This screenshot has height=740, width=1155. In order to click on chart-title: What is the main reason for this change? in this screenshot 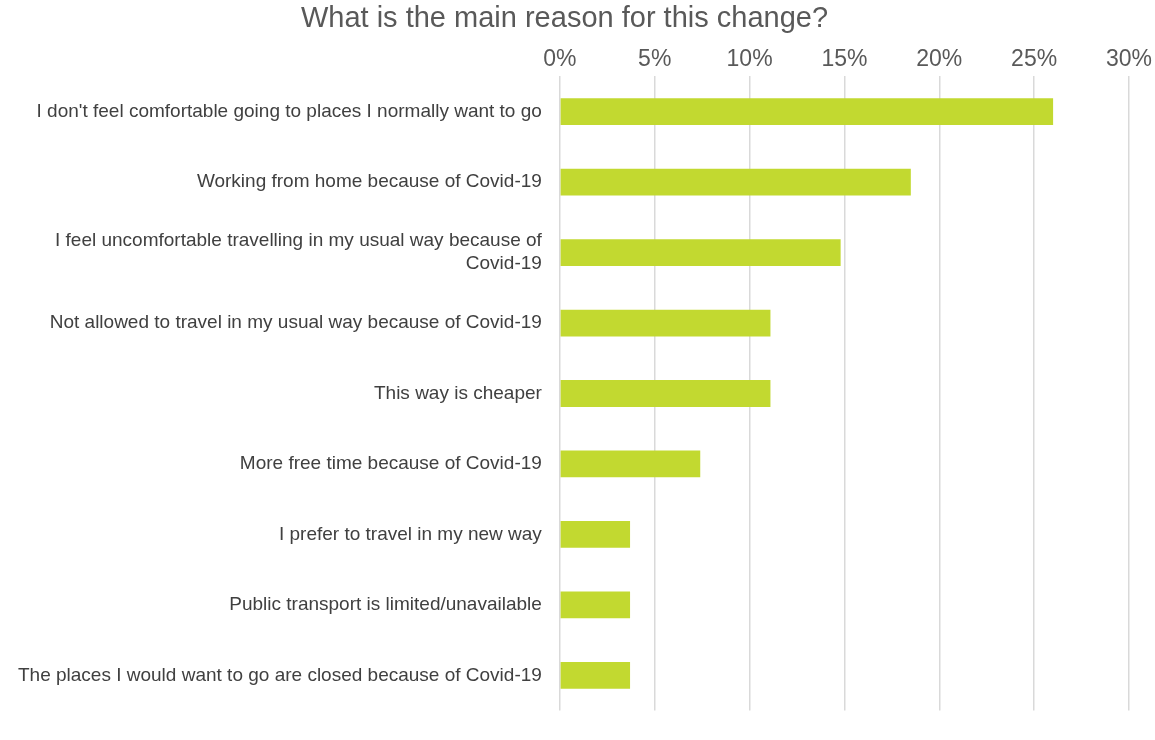, I will do `click(564, 17)`.